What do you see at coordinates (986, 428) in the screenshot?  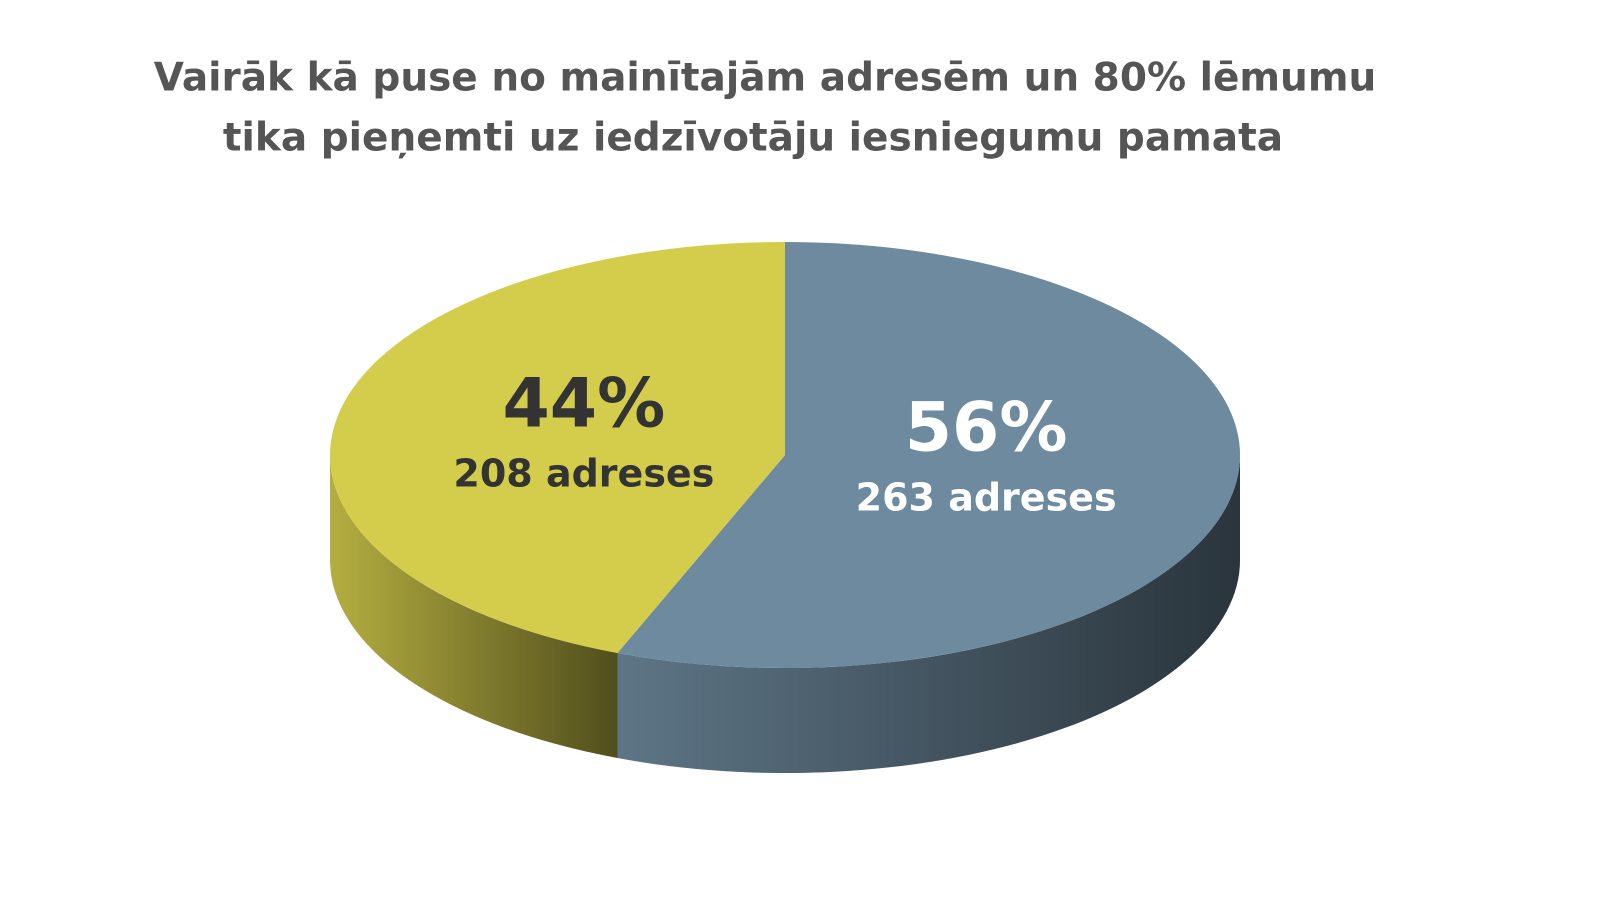 I see `value-label: 56%` at bounding box center [986, 428].